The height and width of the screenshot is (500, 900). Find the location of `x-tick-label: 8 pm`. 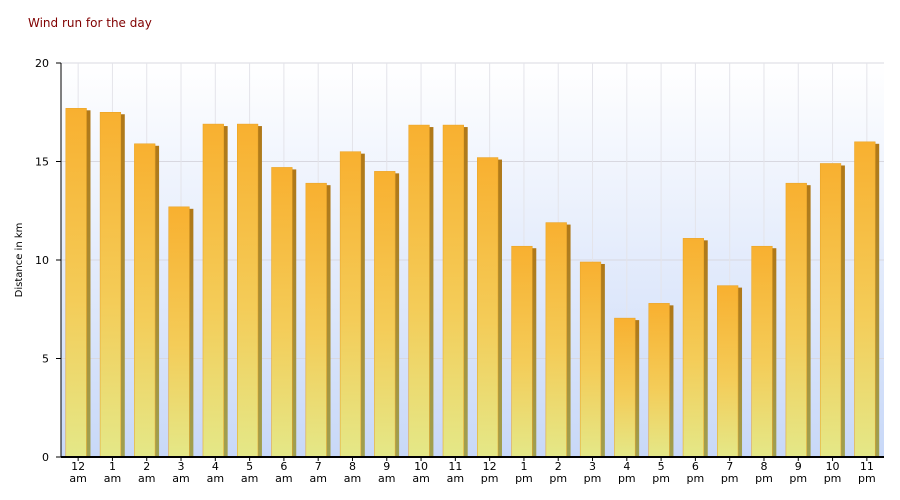

x-tick-label: 8 pm is located at coordinates (764, 472).